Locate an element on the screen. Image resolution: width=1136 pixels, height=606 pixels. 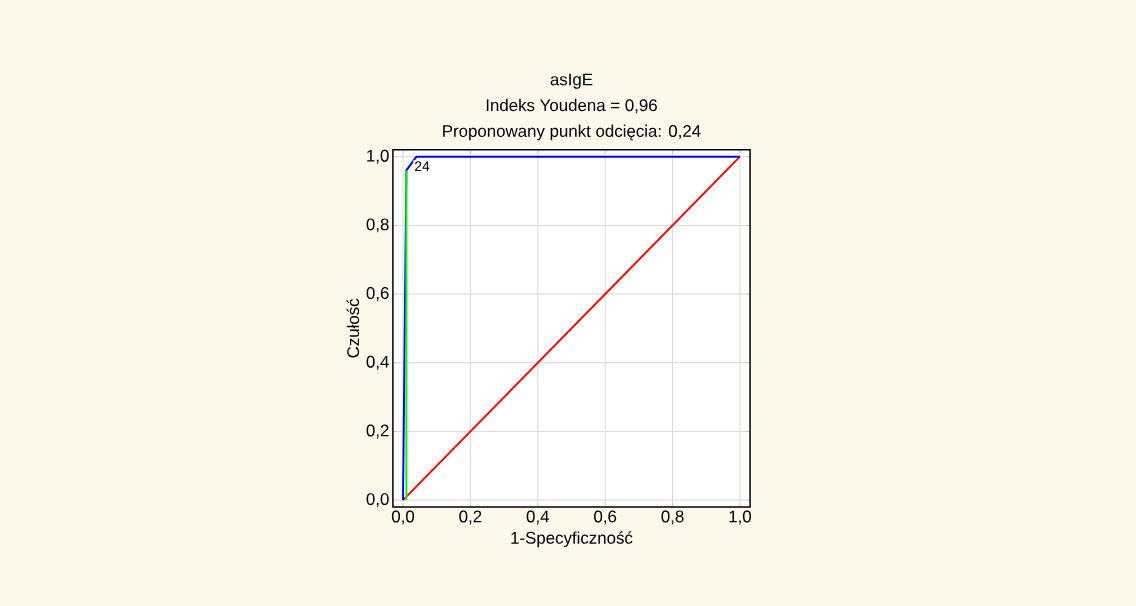
chart-subtitle: Indeks Youdena = 0,96 is located at coordinates (571, 106).